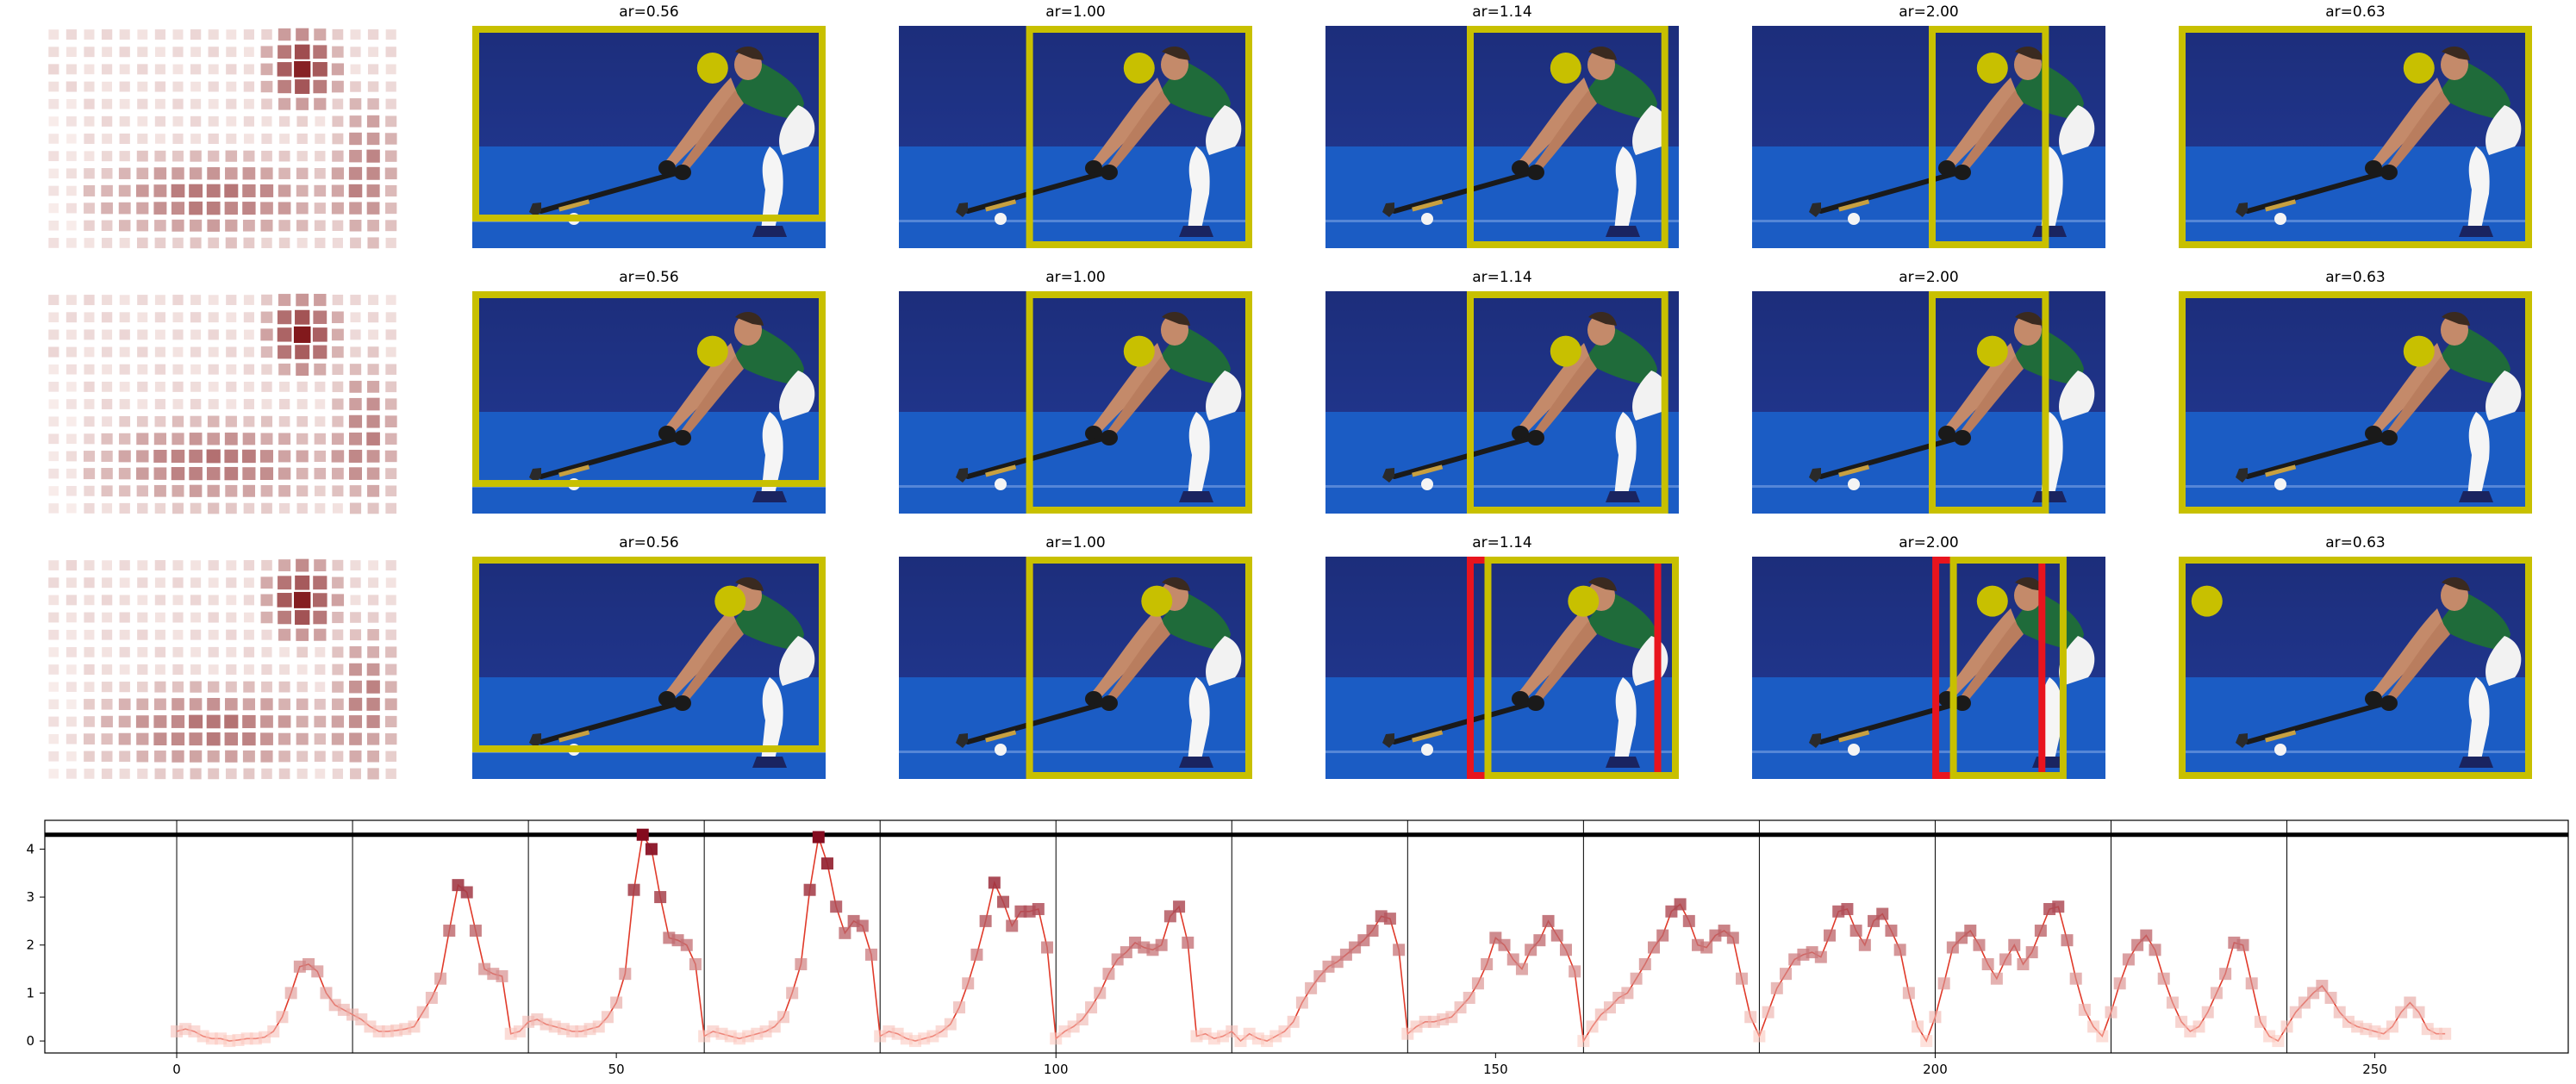  I want to click on y-tick-label: 0, so click(30, 1041).